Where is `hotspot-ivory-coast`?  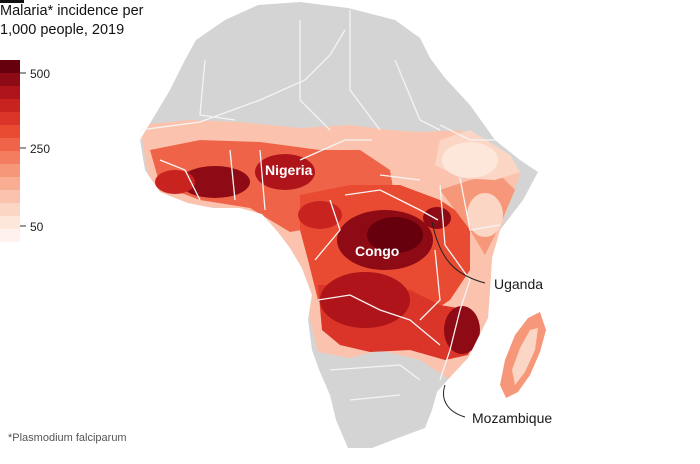
hotspot-ivory-coast is located at coordinates (175, 182).